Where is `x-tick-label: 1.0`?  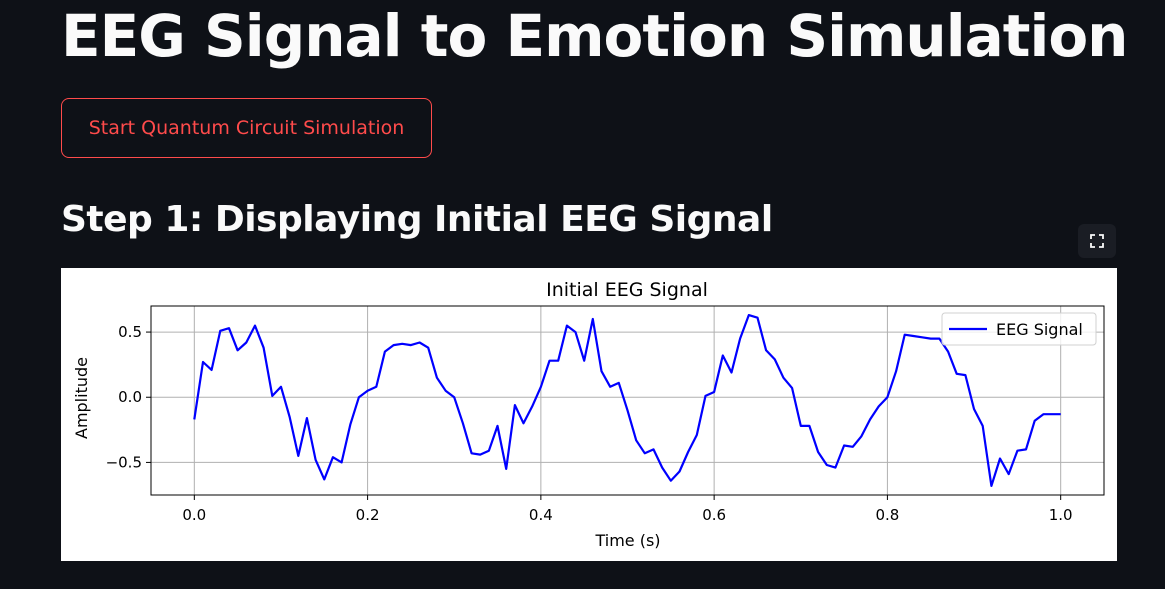 x-tick-label: 1.0 is located at coordinates (1061, 515).